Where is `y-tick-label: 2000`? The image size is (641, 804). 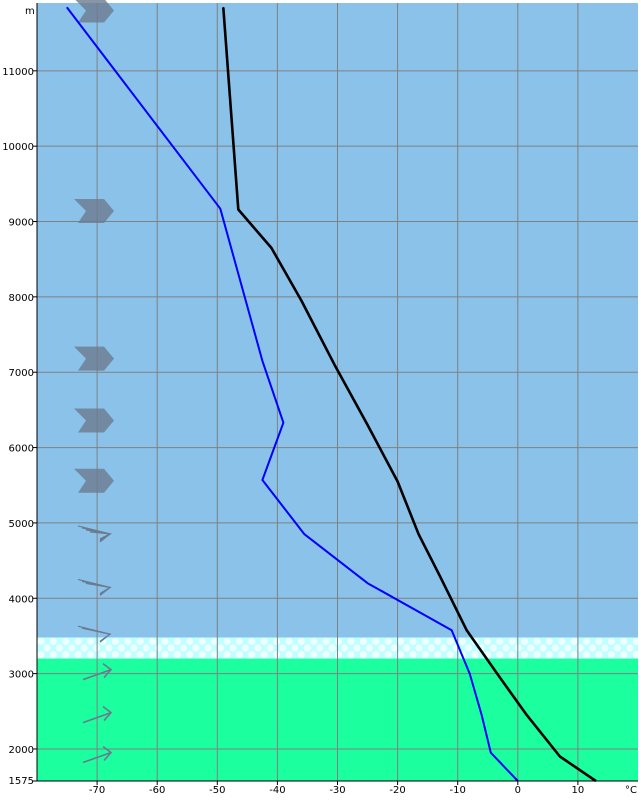
y-tick-label: 2000 is located at coordinates (21, 750).